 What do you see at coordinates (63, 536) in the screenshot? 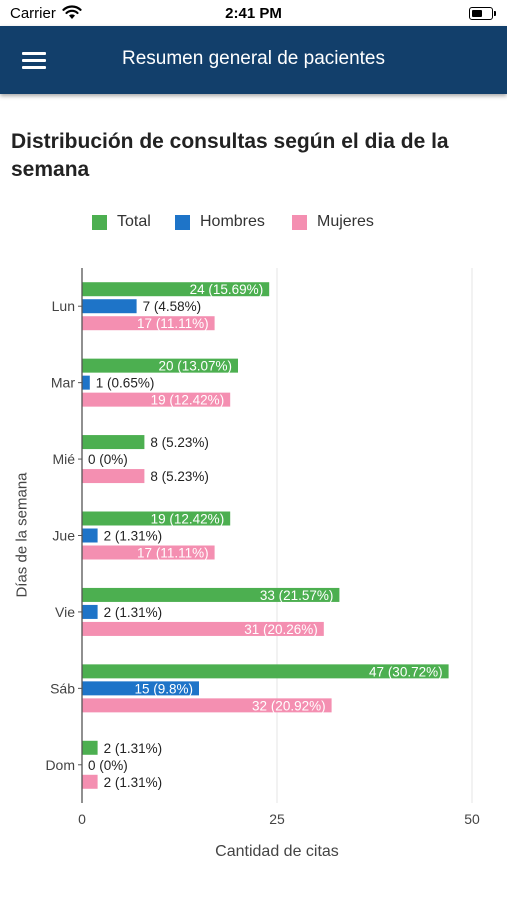
I see `y-tick-label: Jue` at bounding box center [63, 536].